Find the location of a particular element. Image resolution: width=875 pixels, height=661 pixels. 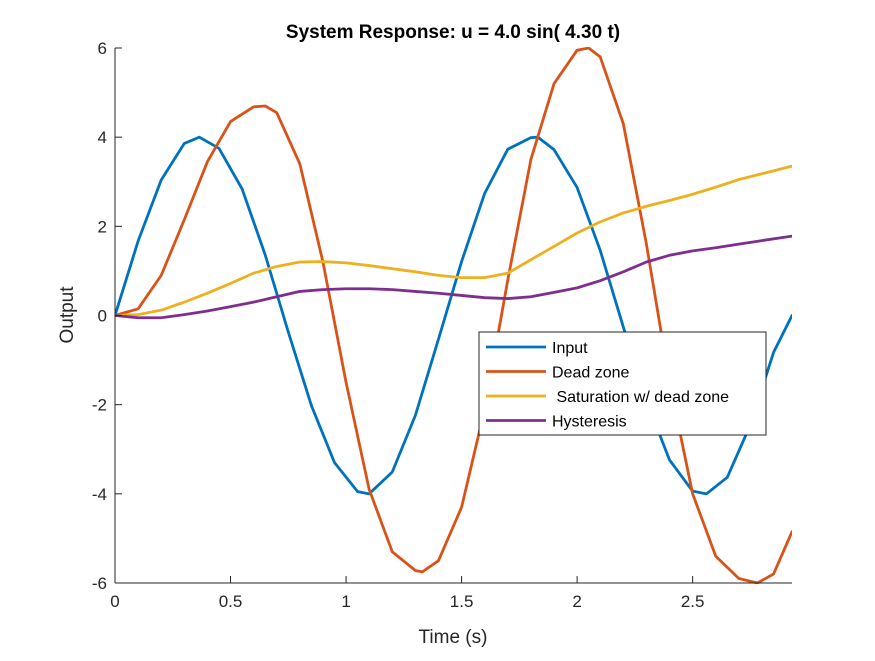

legend-label: Hysteresis is located at coordinates (589, 422).